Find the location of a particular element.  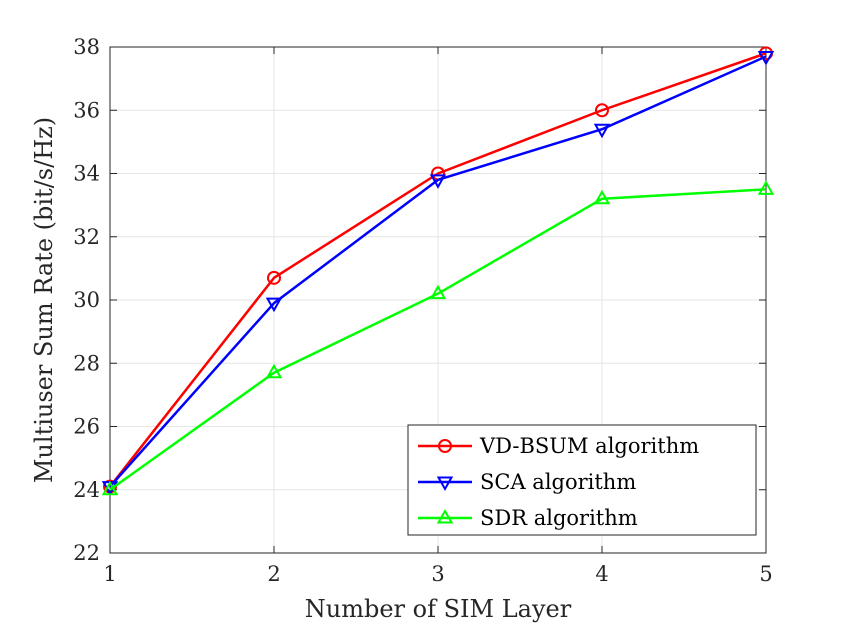

y-tick-label: 36 is located at coordinates (86, 110).